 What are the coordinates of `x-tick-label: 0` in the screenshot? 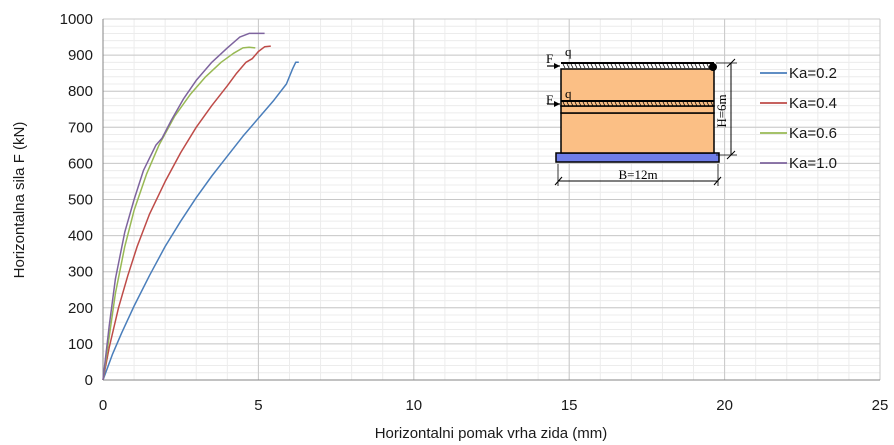 It's located at (103, 405).